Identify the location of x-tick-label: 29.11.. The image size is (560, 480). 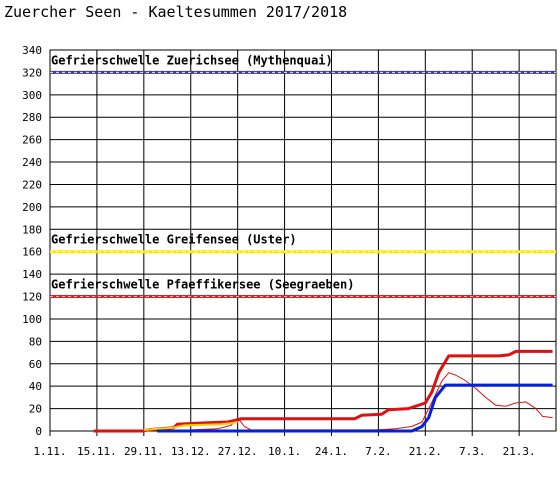
(144, 451).